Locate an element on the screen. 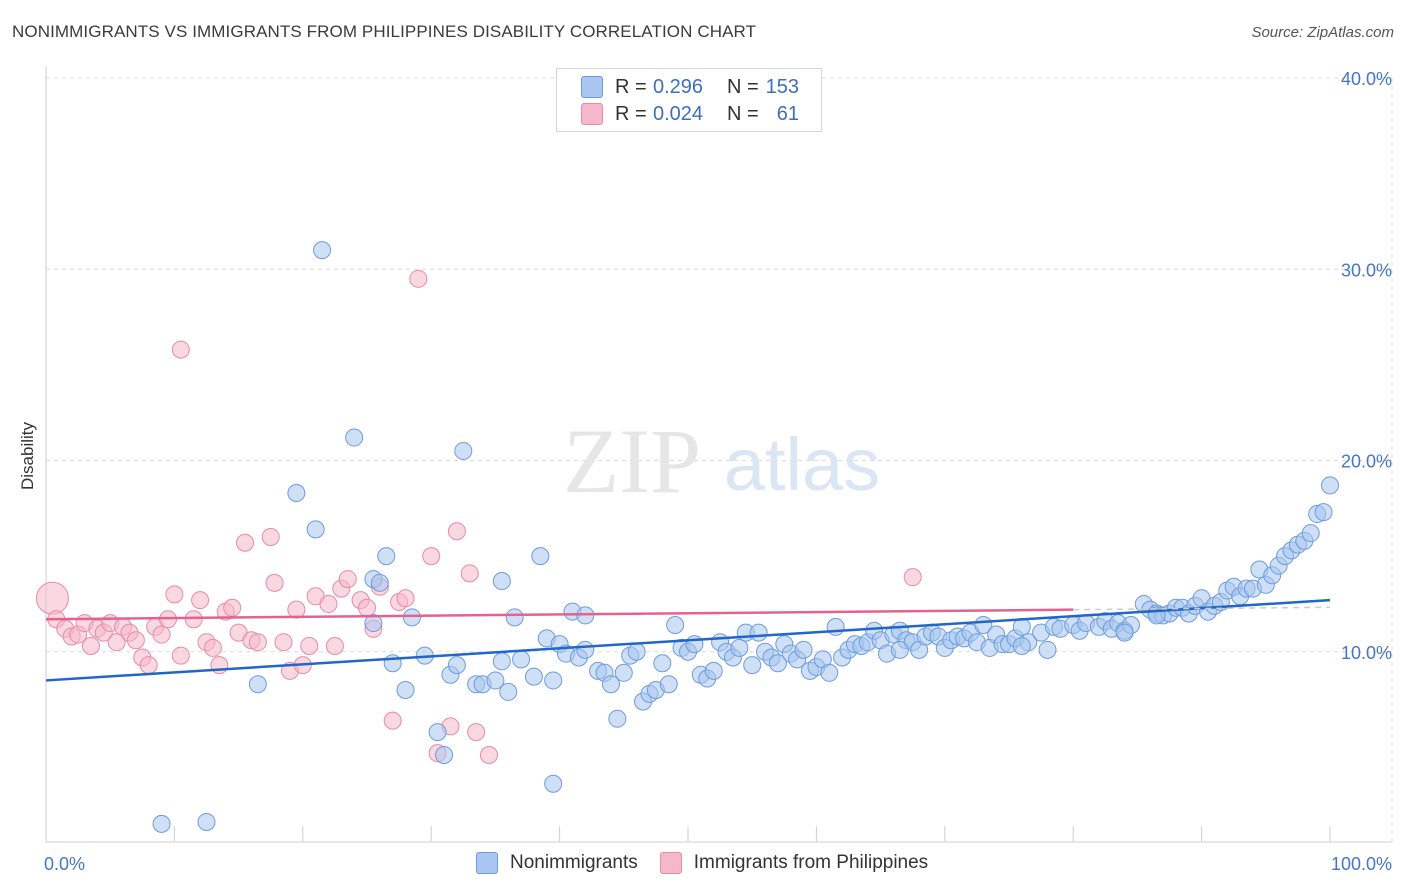 The width and height of the screenshot is (1406, 892). y-tick-label: 10.0% is located at coordinates (1366, 653).